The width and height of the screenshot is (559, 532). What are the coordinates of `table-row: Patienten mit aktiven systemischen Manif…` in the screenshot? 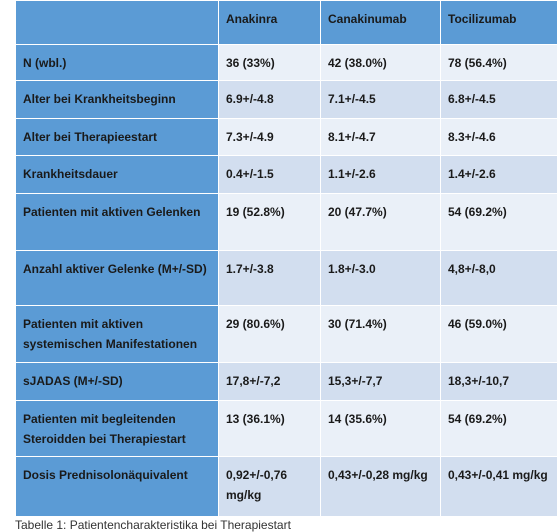 It's located at (286, 334).